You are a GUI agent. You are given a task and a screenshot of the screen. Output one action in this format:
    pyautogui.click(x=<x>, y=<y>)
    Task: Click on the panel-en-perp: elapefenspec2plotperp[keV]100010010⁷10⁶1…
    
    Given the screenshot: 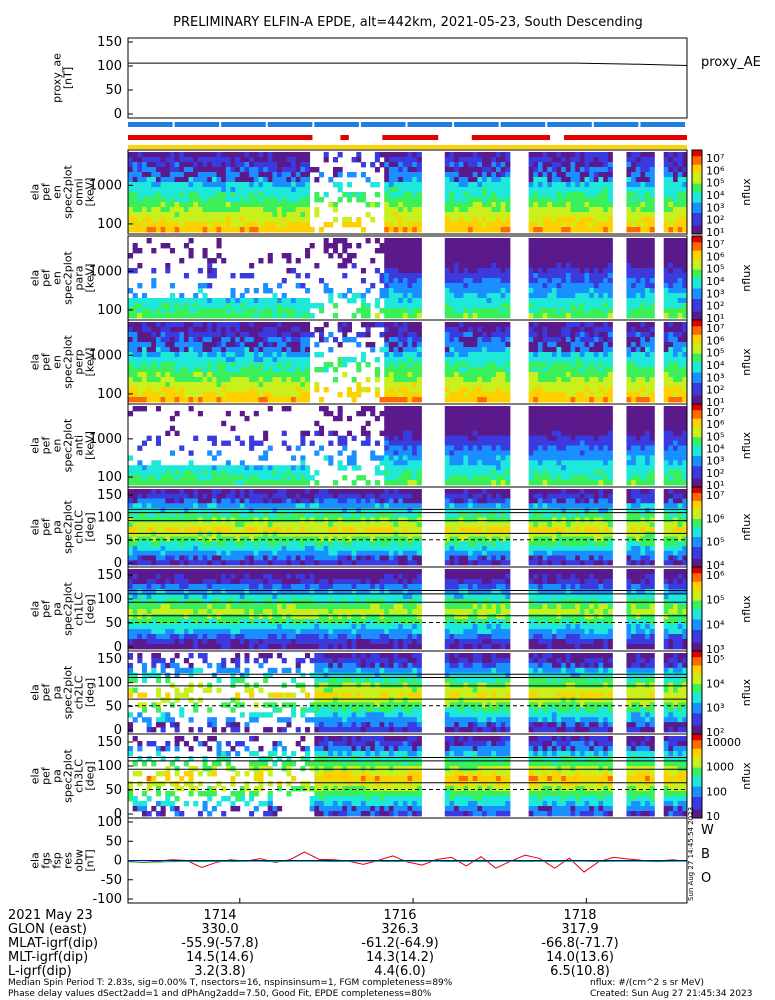 What is the action you would take?
    pyautogui.click(x=391, y=364)
    